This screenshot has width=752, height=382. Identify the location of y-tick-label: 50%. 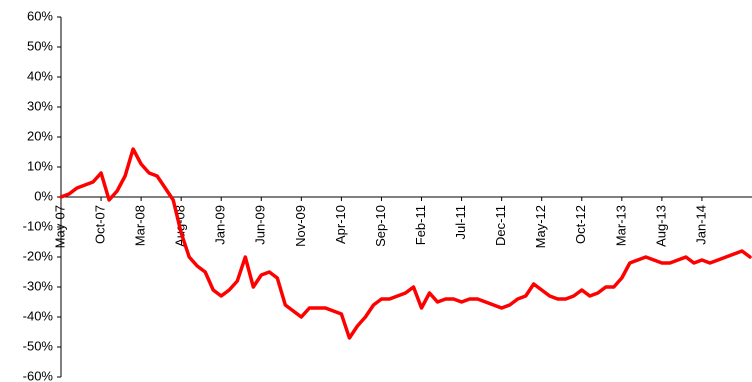
(40, 45).